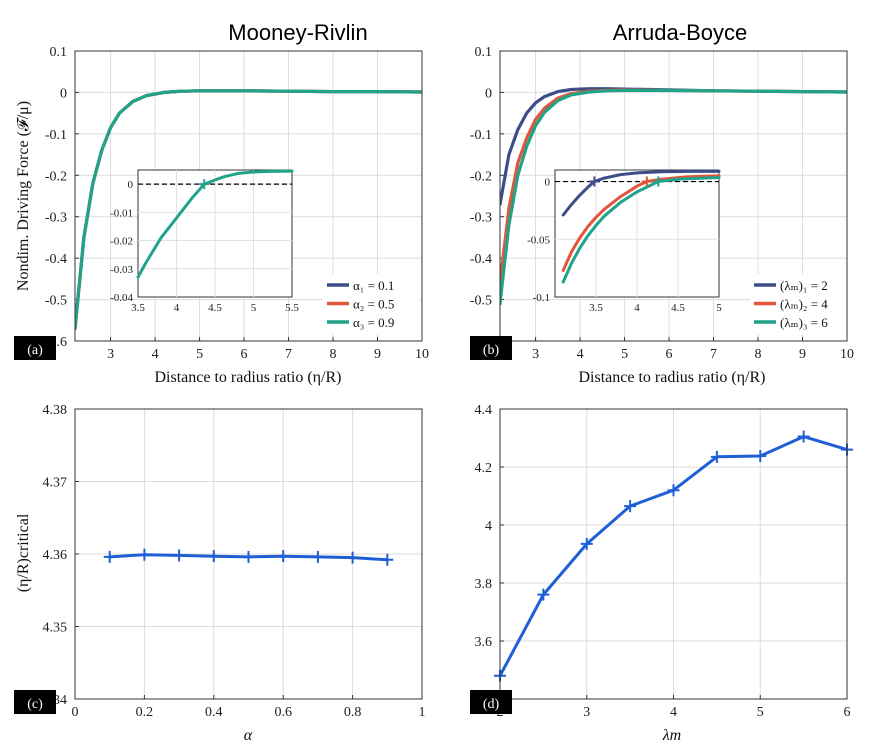 The width and height of the screenshot is (890, 750). Describe the element at coordinates (422, 712) in the screenshot. I see `x-tick-label: 1` at that location.